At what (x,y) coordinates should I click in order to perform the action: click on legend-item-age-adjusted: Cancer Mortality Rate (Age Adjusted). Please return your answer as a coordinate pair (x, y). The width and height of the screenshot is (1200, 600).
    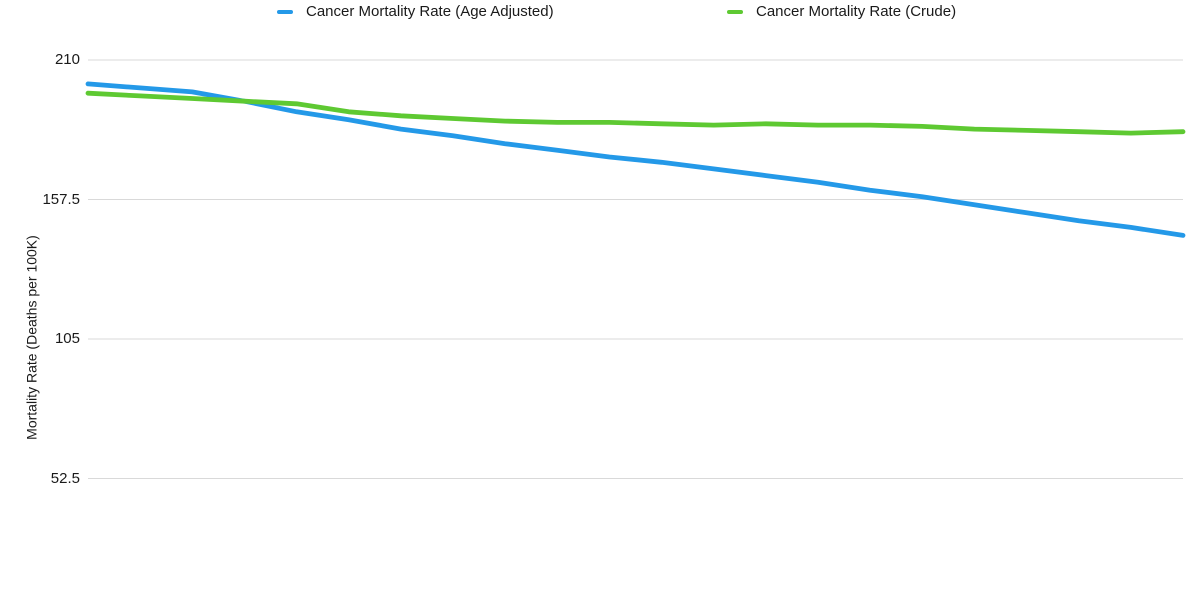
    Looking at the image, I should click on (415, 12).